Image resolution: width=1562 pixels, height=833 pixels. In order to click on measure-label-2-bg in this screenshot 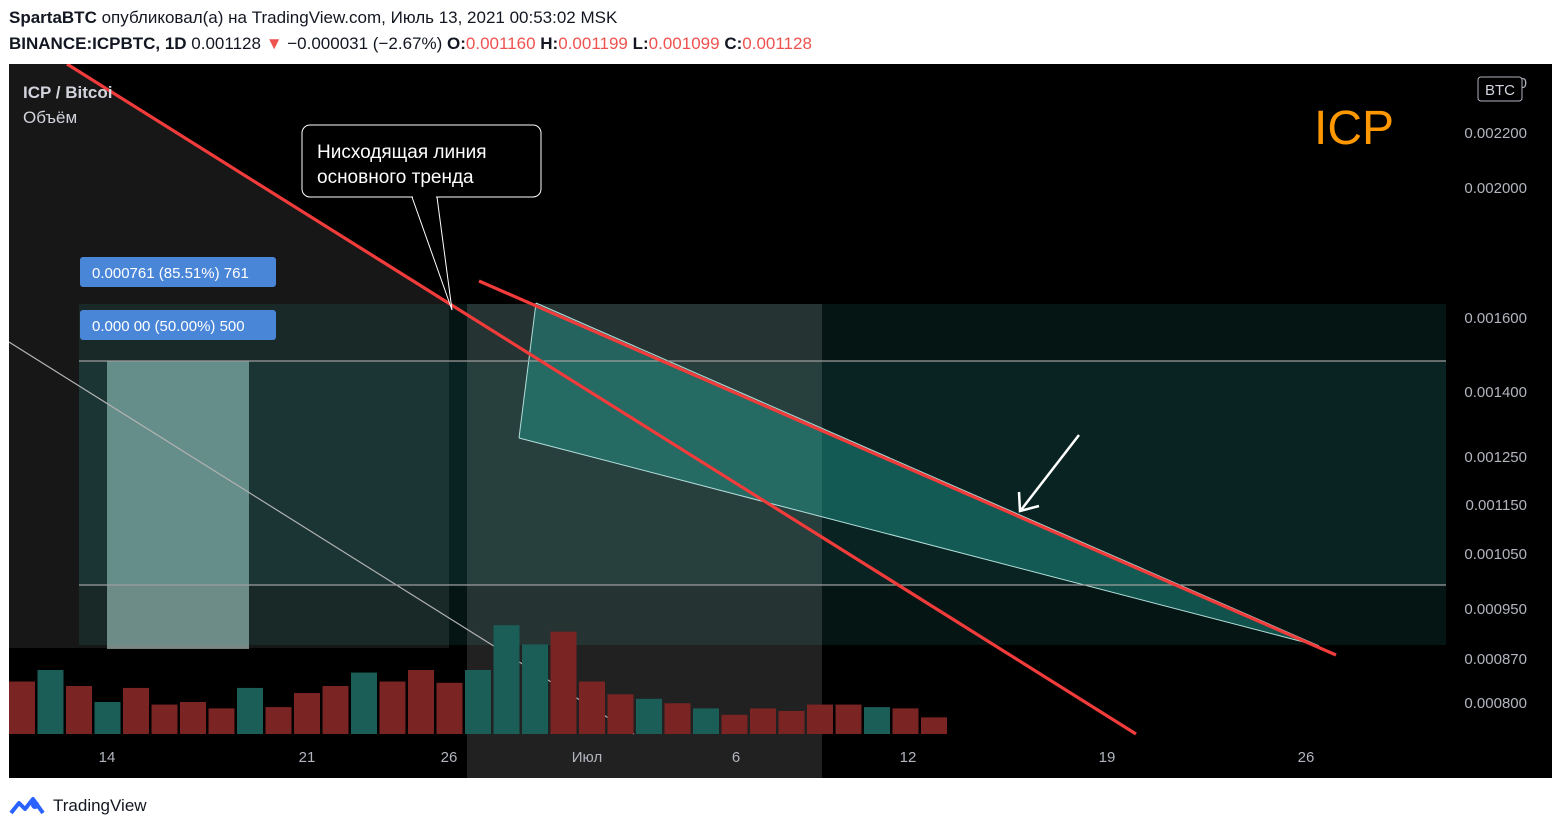, I will do `click(178, 325)`.